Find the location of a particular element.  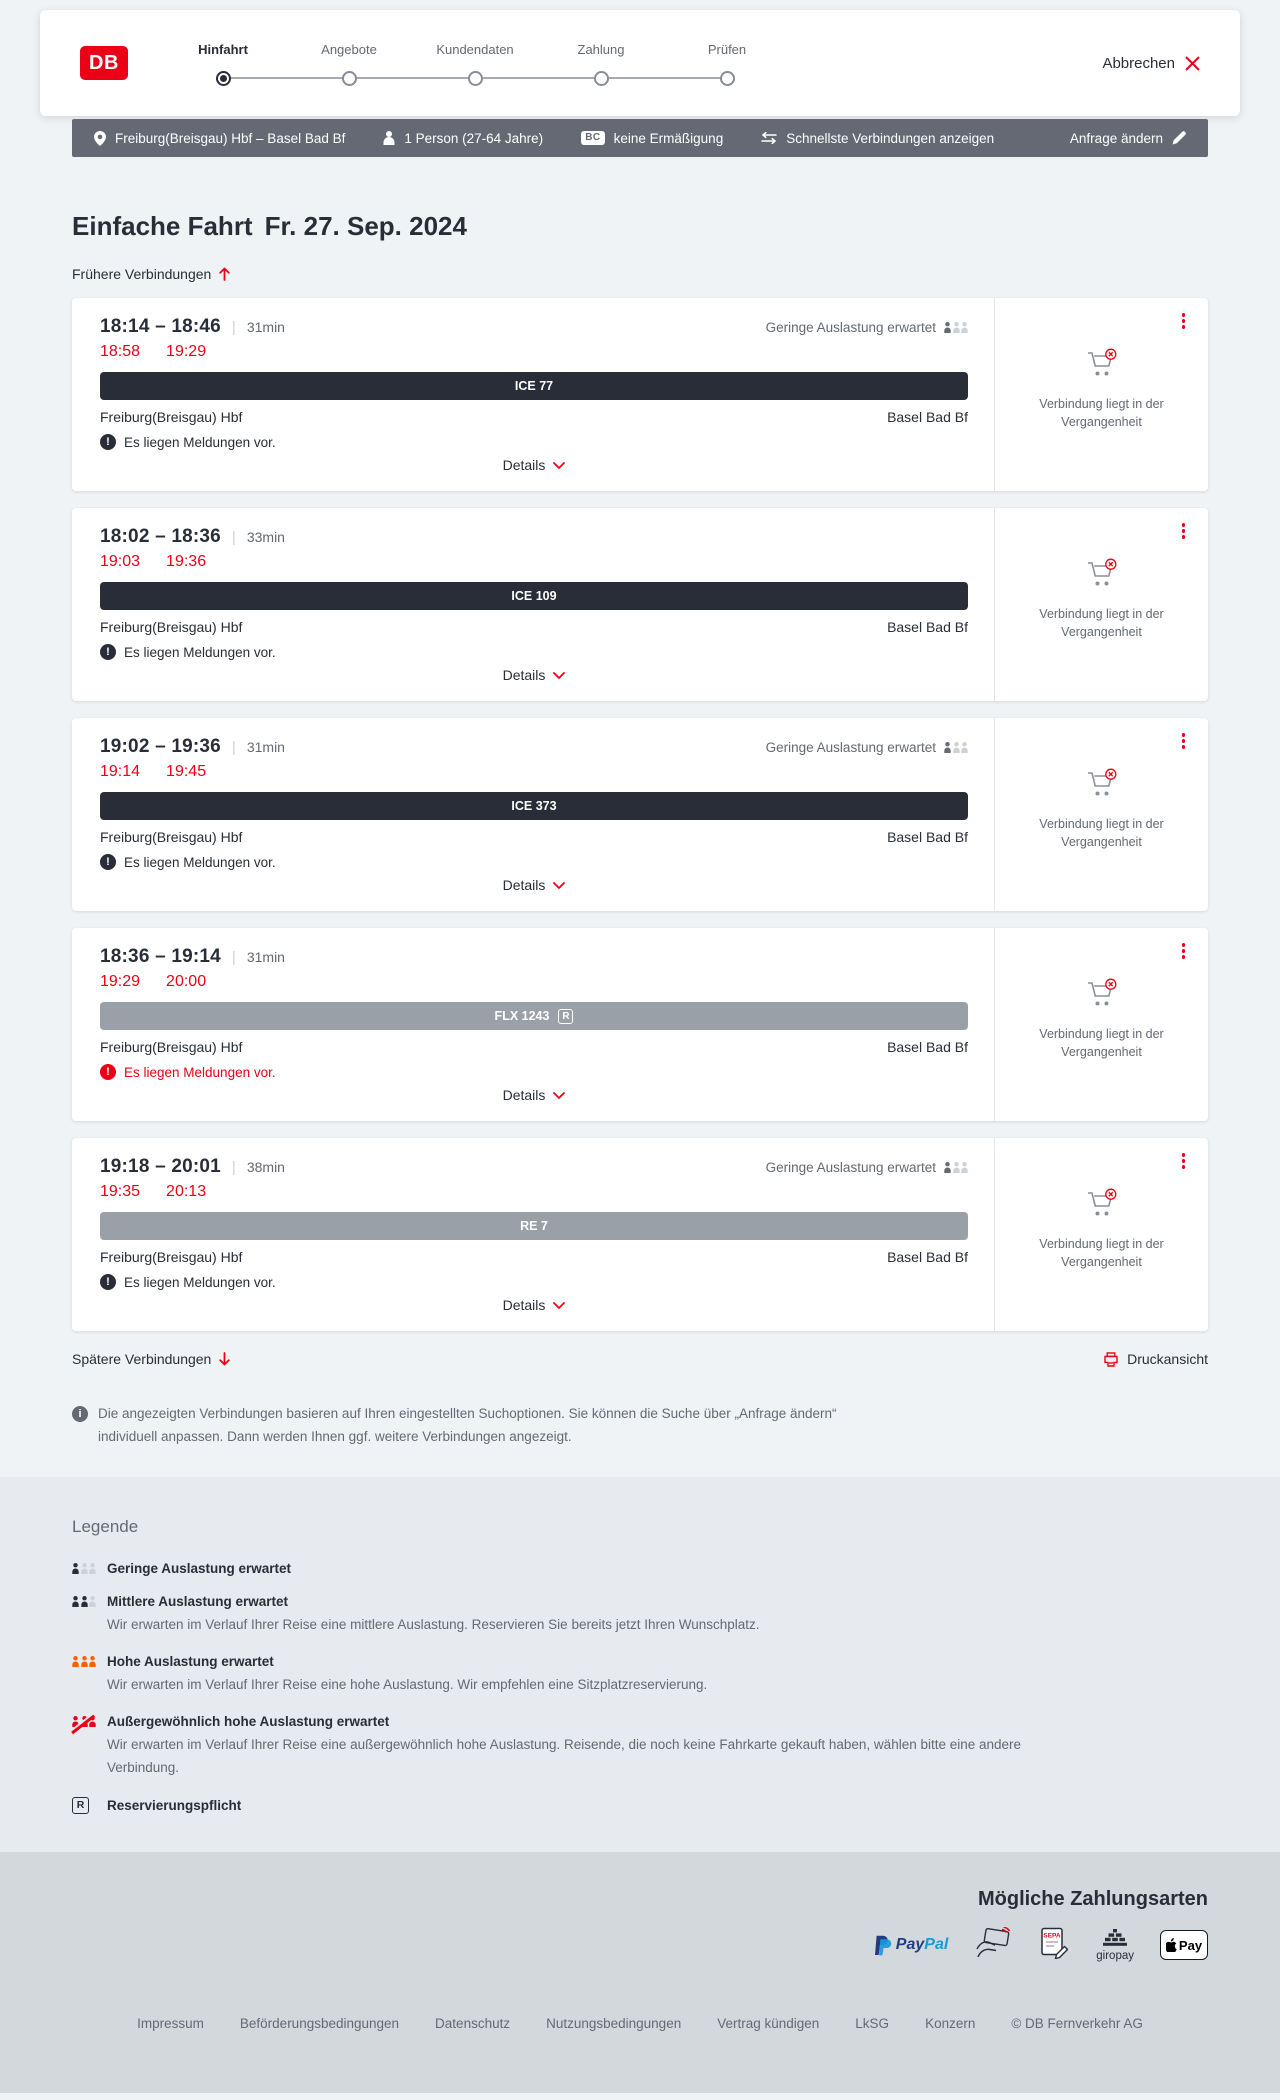

train-bar: ICE 77 is located at coordinates (534, 386).